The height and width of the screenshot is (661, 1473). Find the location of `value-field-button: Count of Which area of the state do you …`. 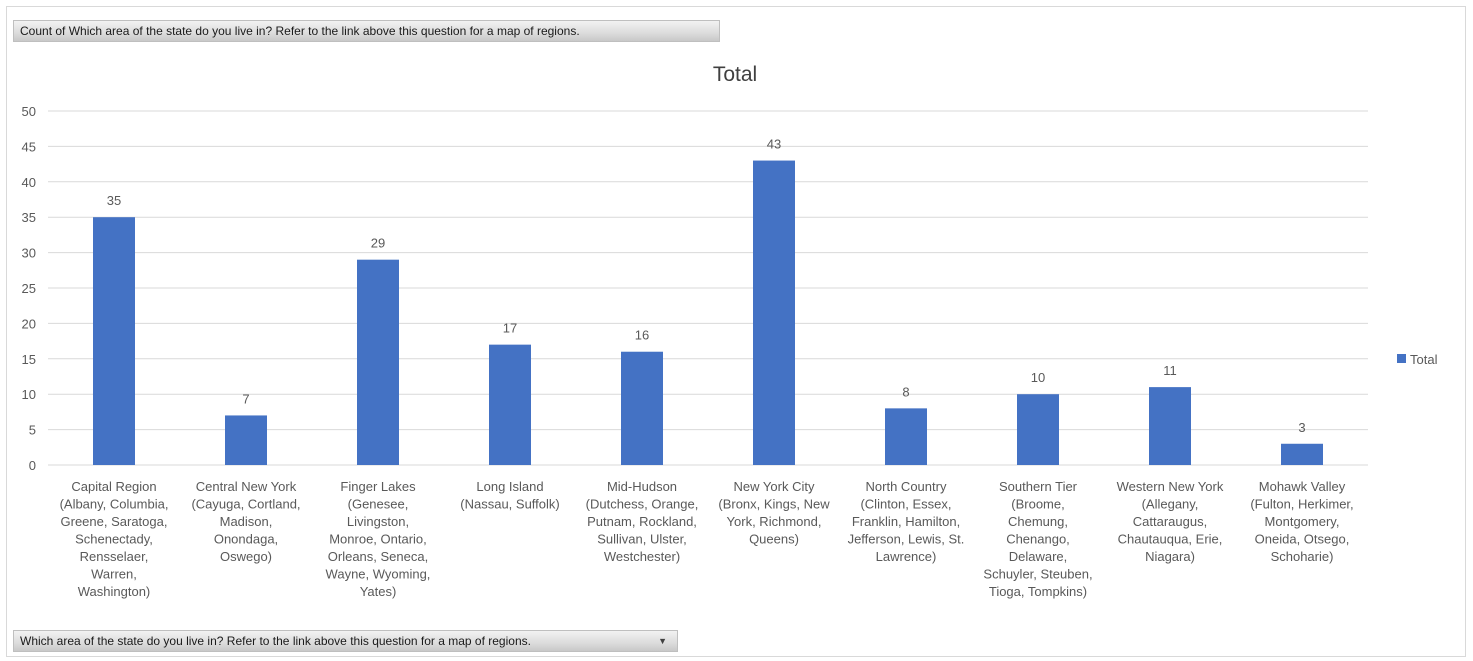

value-field-button: Count of Which area of the state do you … is located at coordinates (366, 31).